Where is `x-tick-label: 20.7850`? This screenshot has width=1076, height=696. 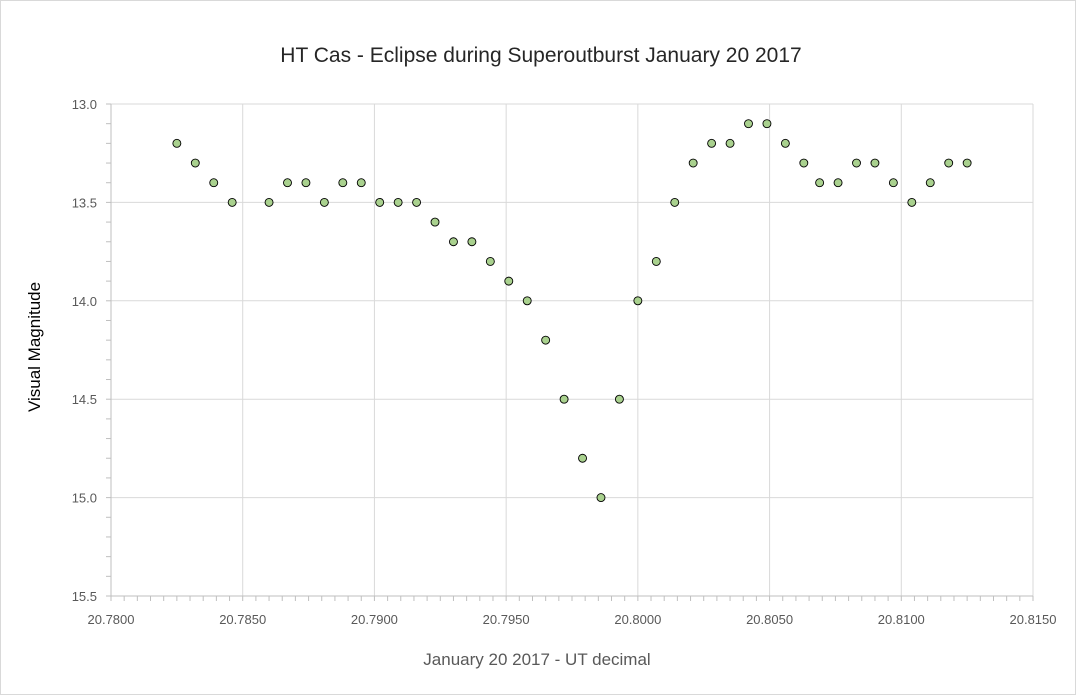 x-tick-label: 20.7850 is located at coordinates (242, 619).